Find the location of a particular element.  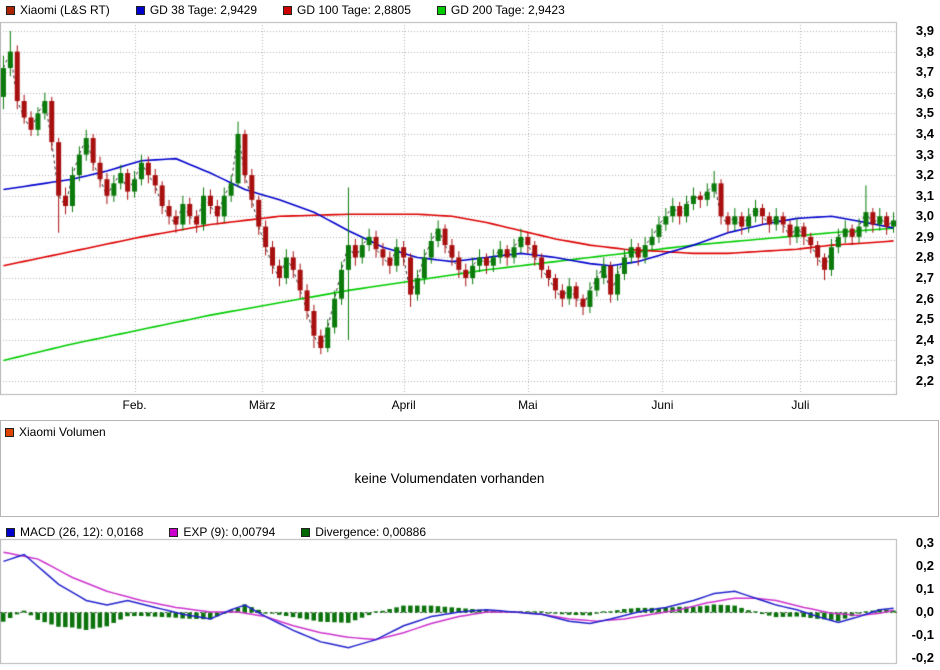

price-legend-label: GD 200 Tage: 2,9423 is located at coordinates (507, 10).